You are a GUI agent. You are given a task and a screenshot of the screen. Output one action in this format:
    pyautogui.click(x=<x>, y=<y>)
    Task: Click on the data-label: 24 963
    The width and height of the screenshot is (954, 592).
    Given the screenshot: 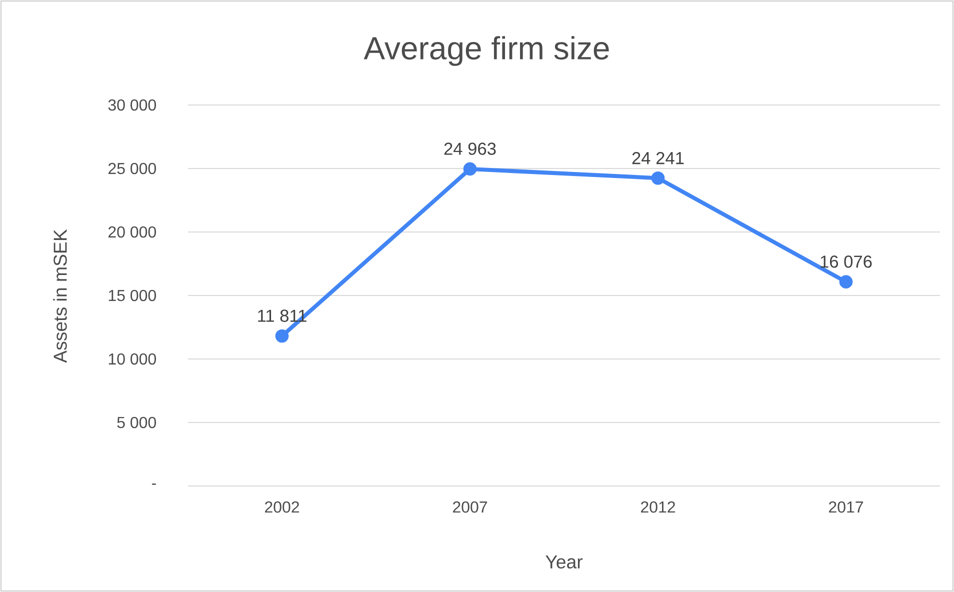 What is the action you would take?
    pyautogui.click(x=470, y=148)
    